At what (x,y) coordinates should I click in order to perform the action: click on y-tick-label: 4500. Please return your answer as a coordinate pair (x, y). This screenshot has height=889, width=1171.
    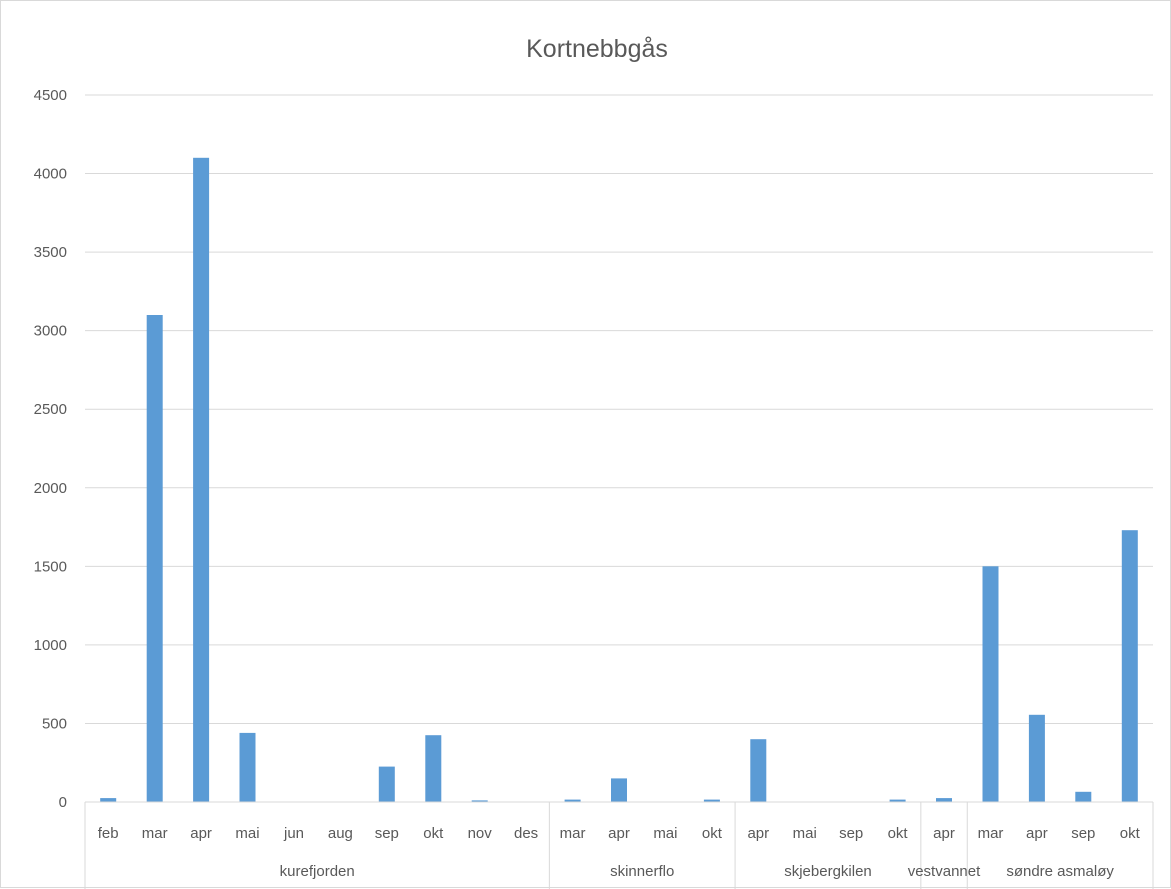
    Looking at the image, I should click on (50, 95).